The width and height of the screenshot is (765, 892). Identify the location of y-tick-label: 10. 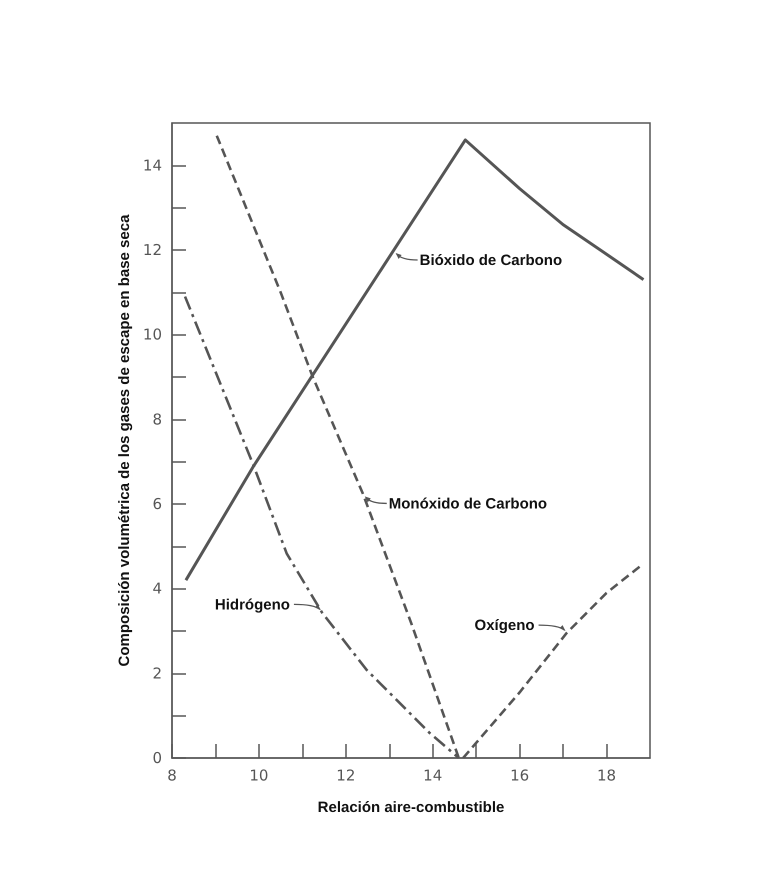
(152, 335).